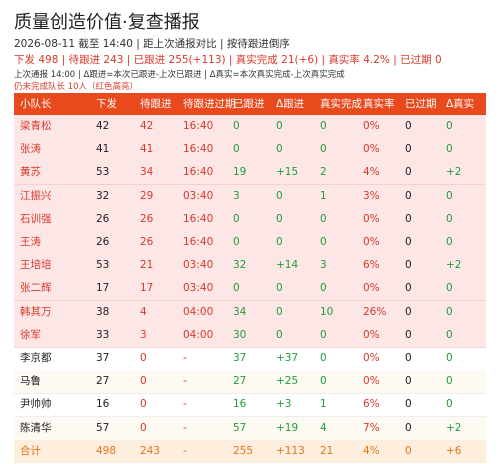 This screenshot has width=500, height=464. What do you see at coordinates (106, 450) in the screenshot?
I see `cell: 498` at bounding box center [106, 450].